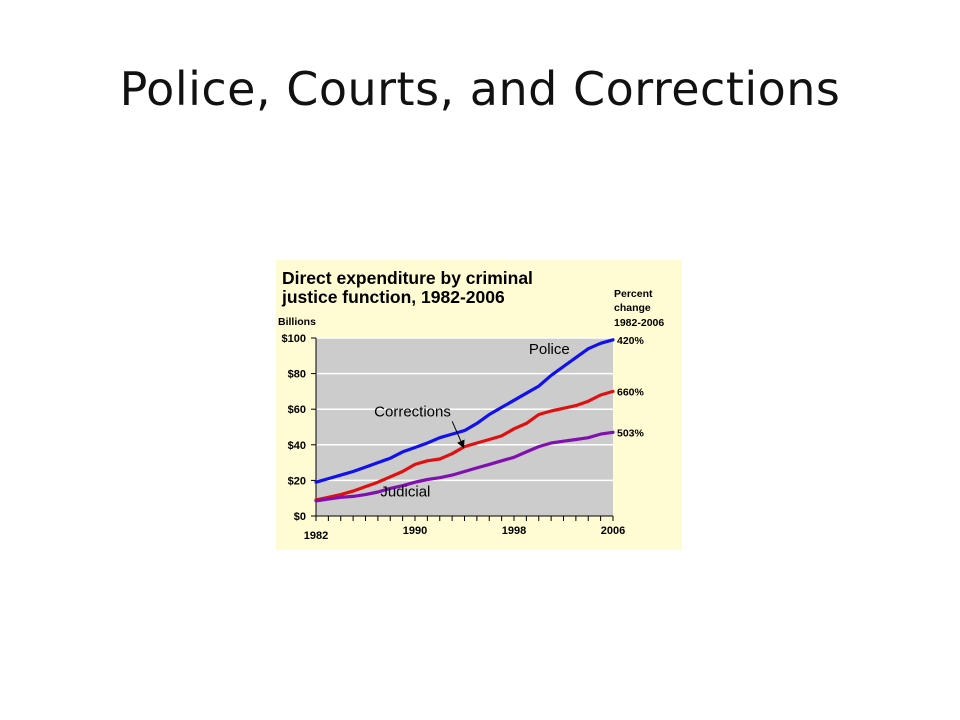 Image resolution: width=960 pixels, height=720 pixels. Describe the element at coordinates (393, 297) in the screenshot. I see `chart-title-line-2: justice function, 1982-2006` at that location.